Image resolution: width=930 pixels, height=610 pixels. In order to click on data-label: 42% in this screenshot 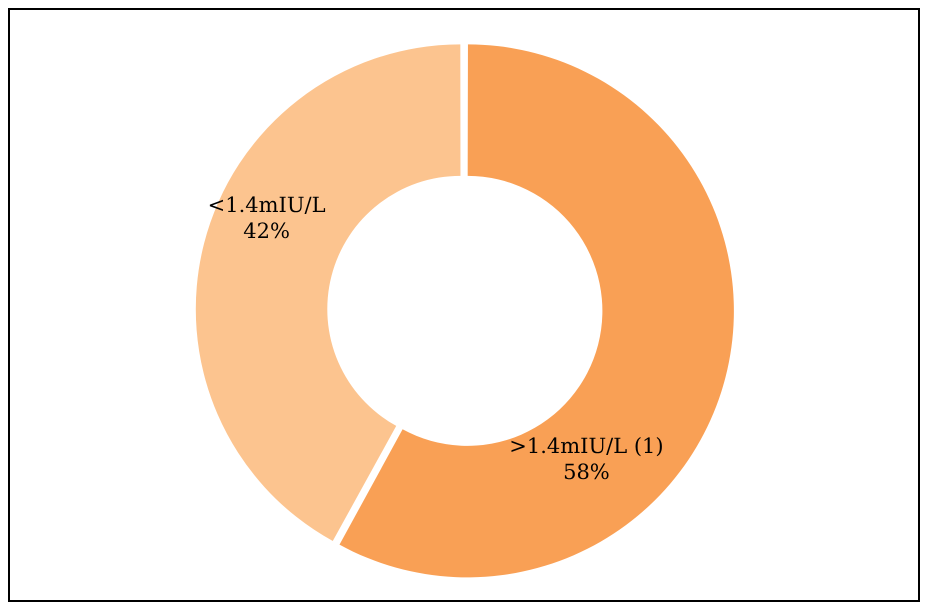, I will do `click(266, 230)`.